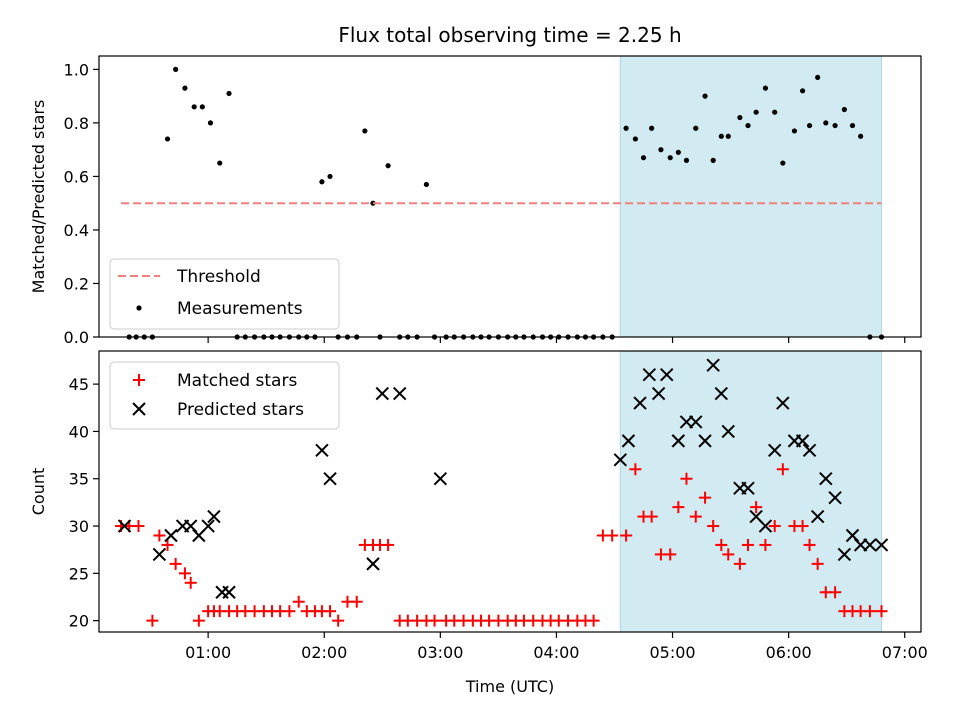  Describe the element at coordinates (79, 479) in the screenshot. I see `y-tick-label: 35` at that location.